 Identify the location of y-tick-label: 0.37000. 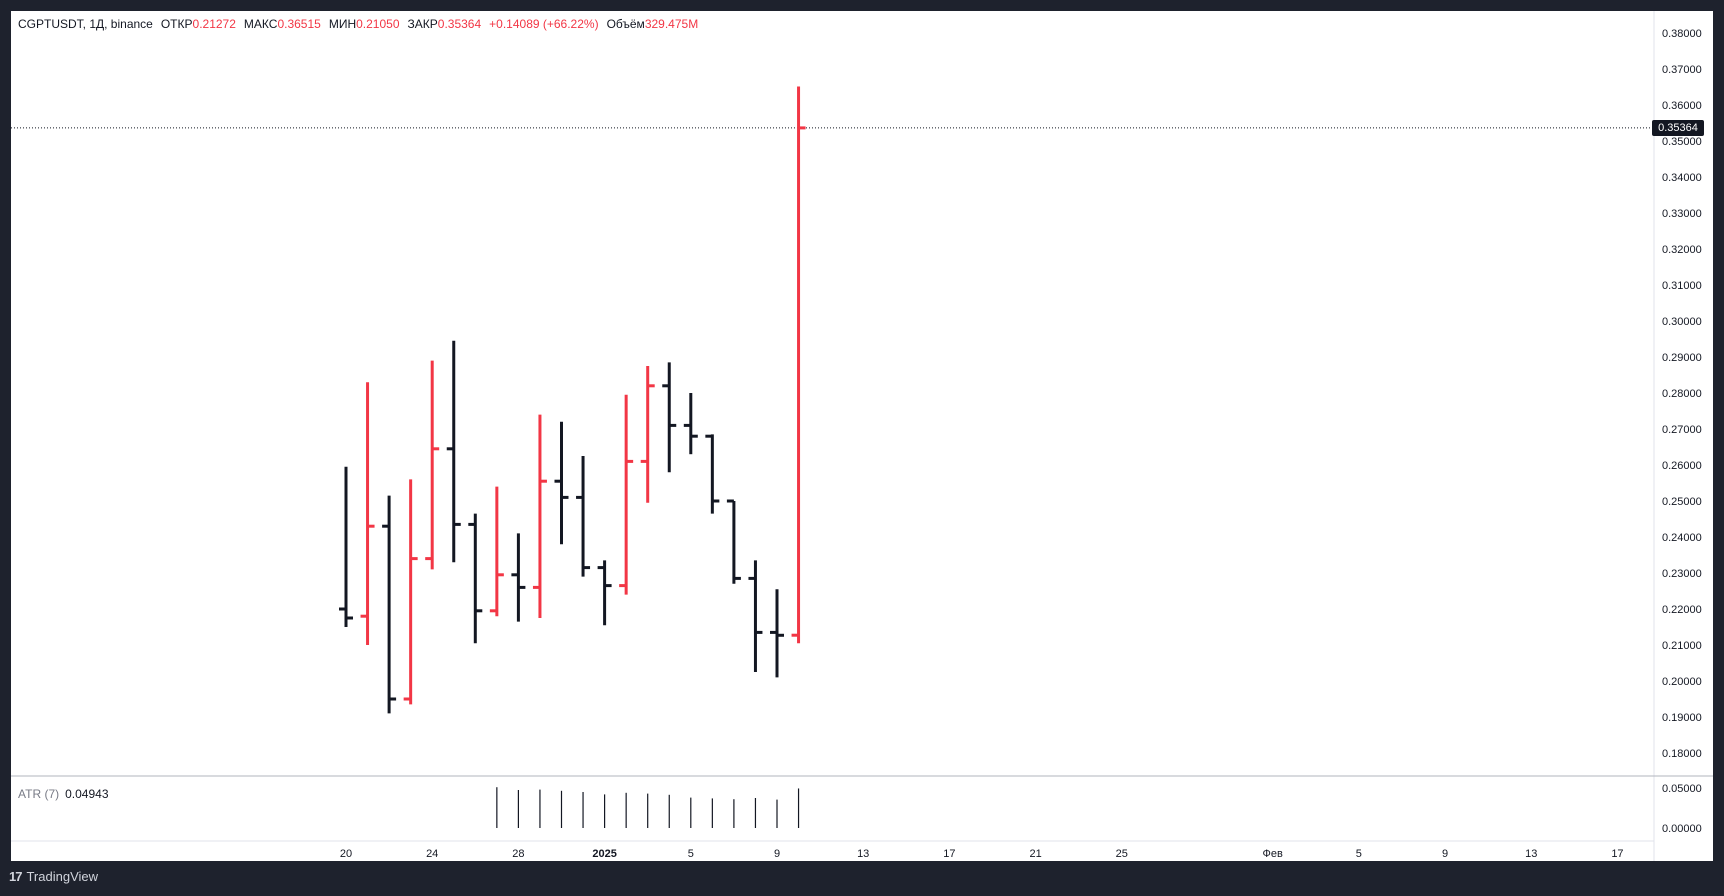
(1682, 70).